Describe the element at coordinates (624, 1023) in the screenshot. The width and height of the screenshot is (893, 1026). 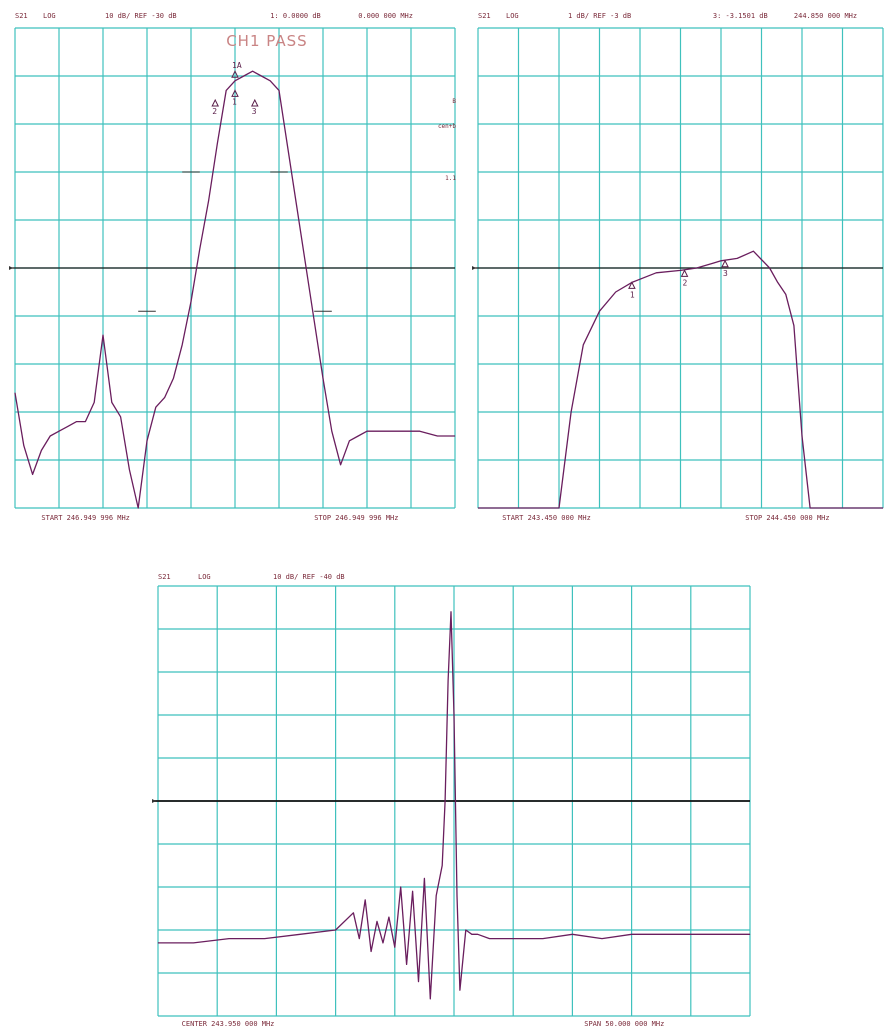
I see `footer-span: SPAN 50.000 000 MHz` at that location.